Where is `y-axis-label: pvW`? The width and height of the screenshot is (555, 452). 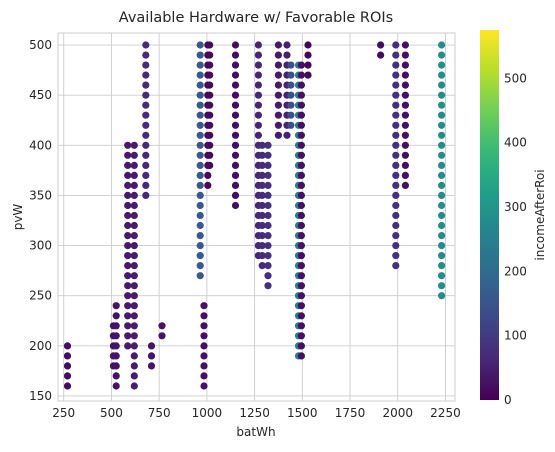 y-axis-label: pvW is located at coordinates (18, 217).